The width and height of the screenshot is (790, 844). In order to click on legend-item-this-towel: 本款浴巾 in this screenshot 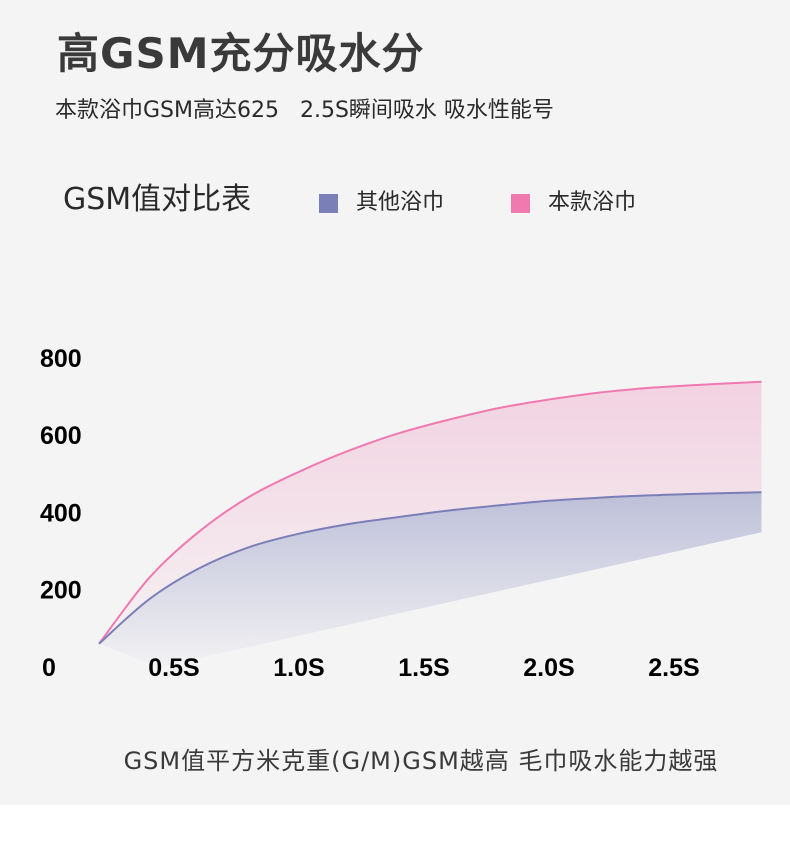, I will do `click(573, 203)`.